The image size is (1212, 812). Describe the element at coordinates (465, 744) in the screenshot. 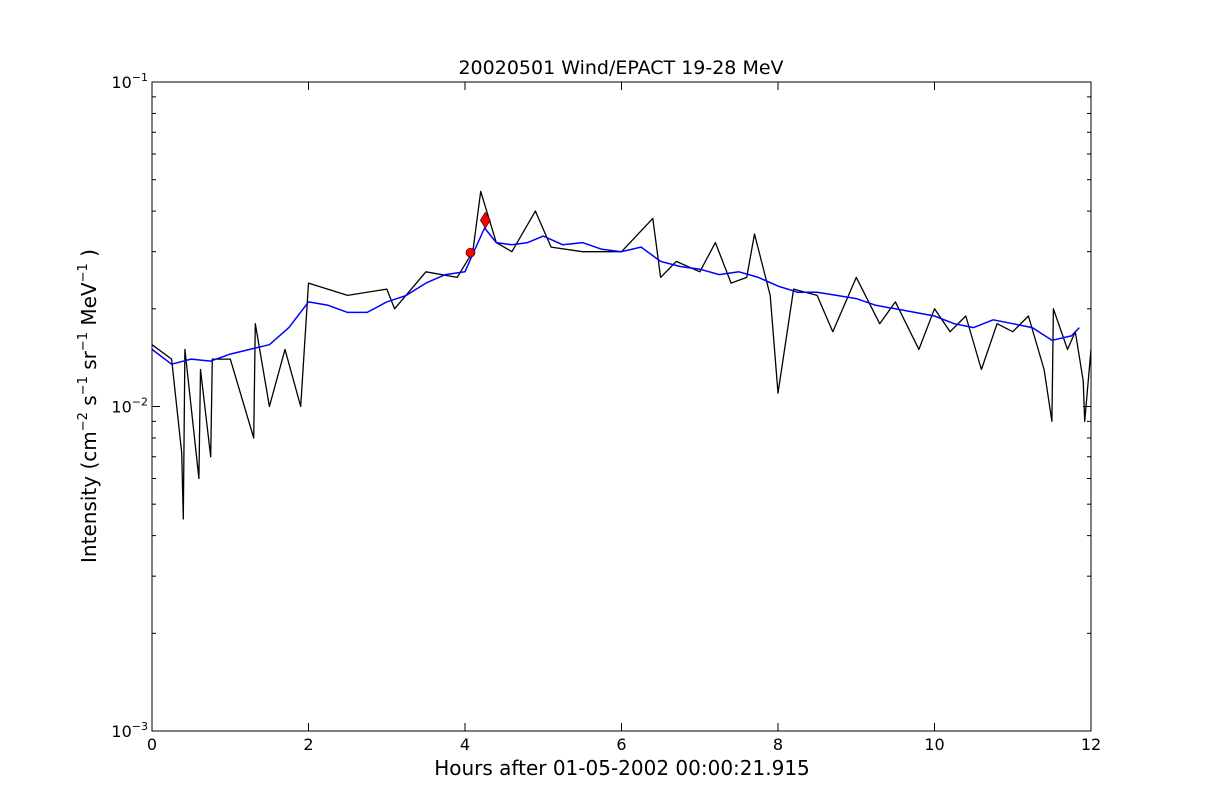

I see `x-tick-label-2: 4` at that location.